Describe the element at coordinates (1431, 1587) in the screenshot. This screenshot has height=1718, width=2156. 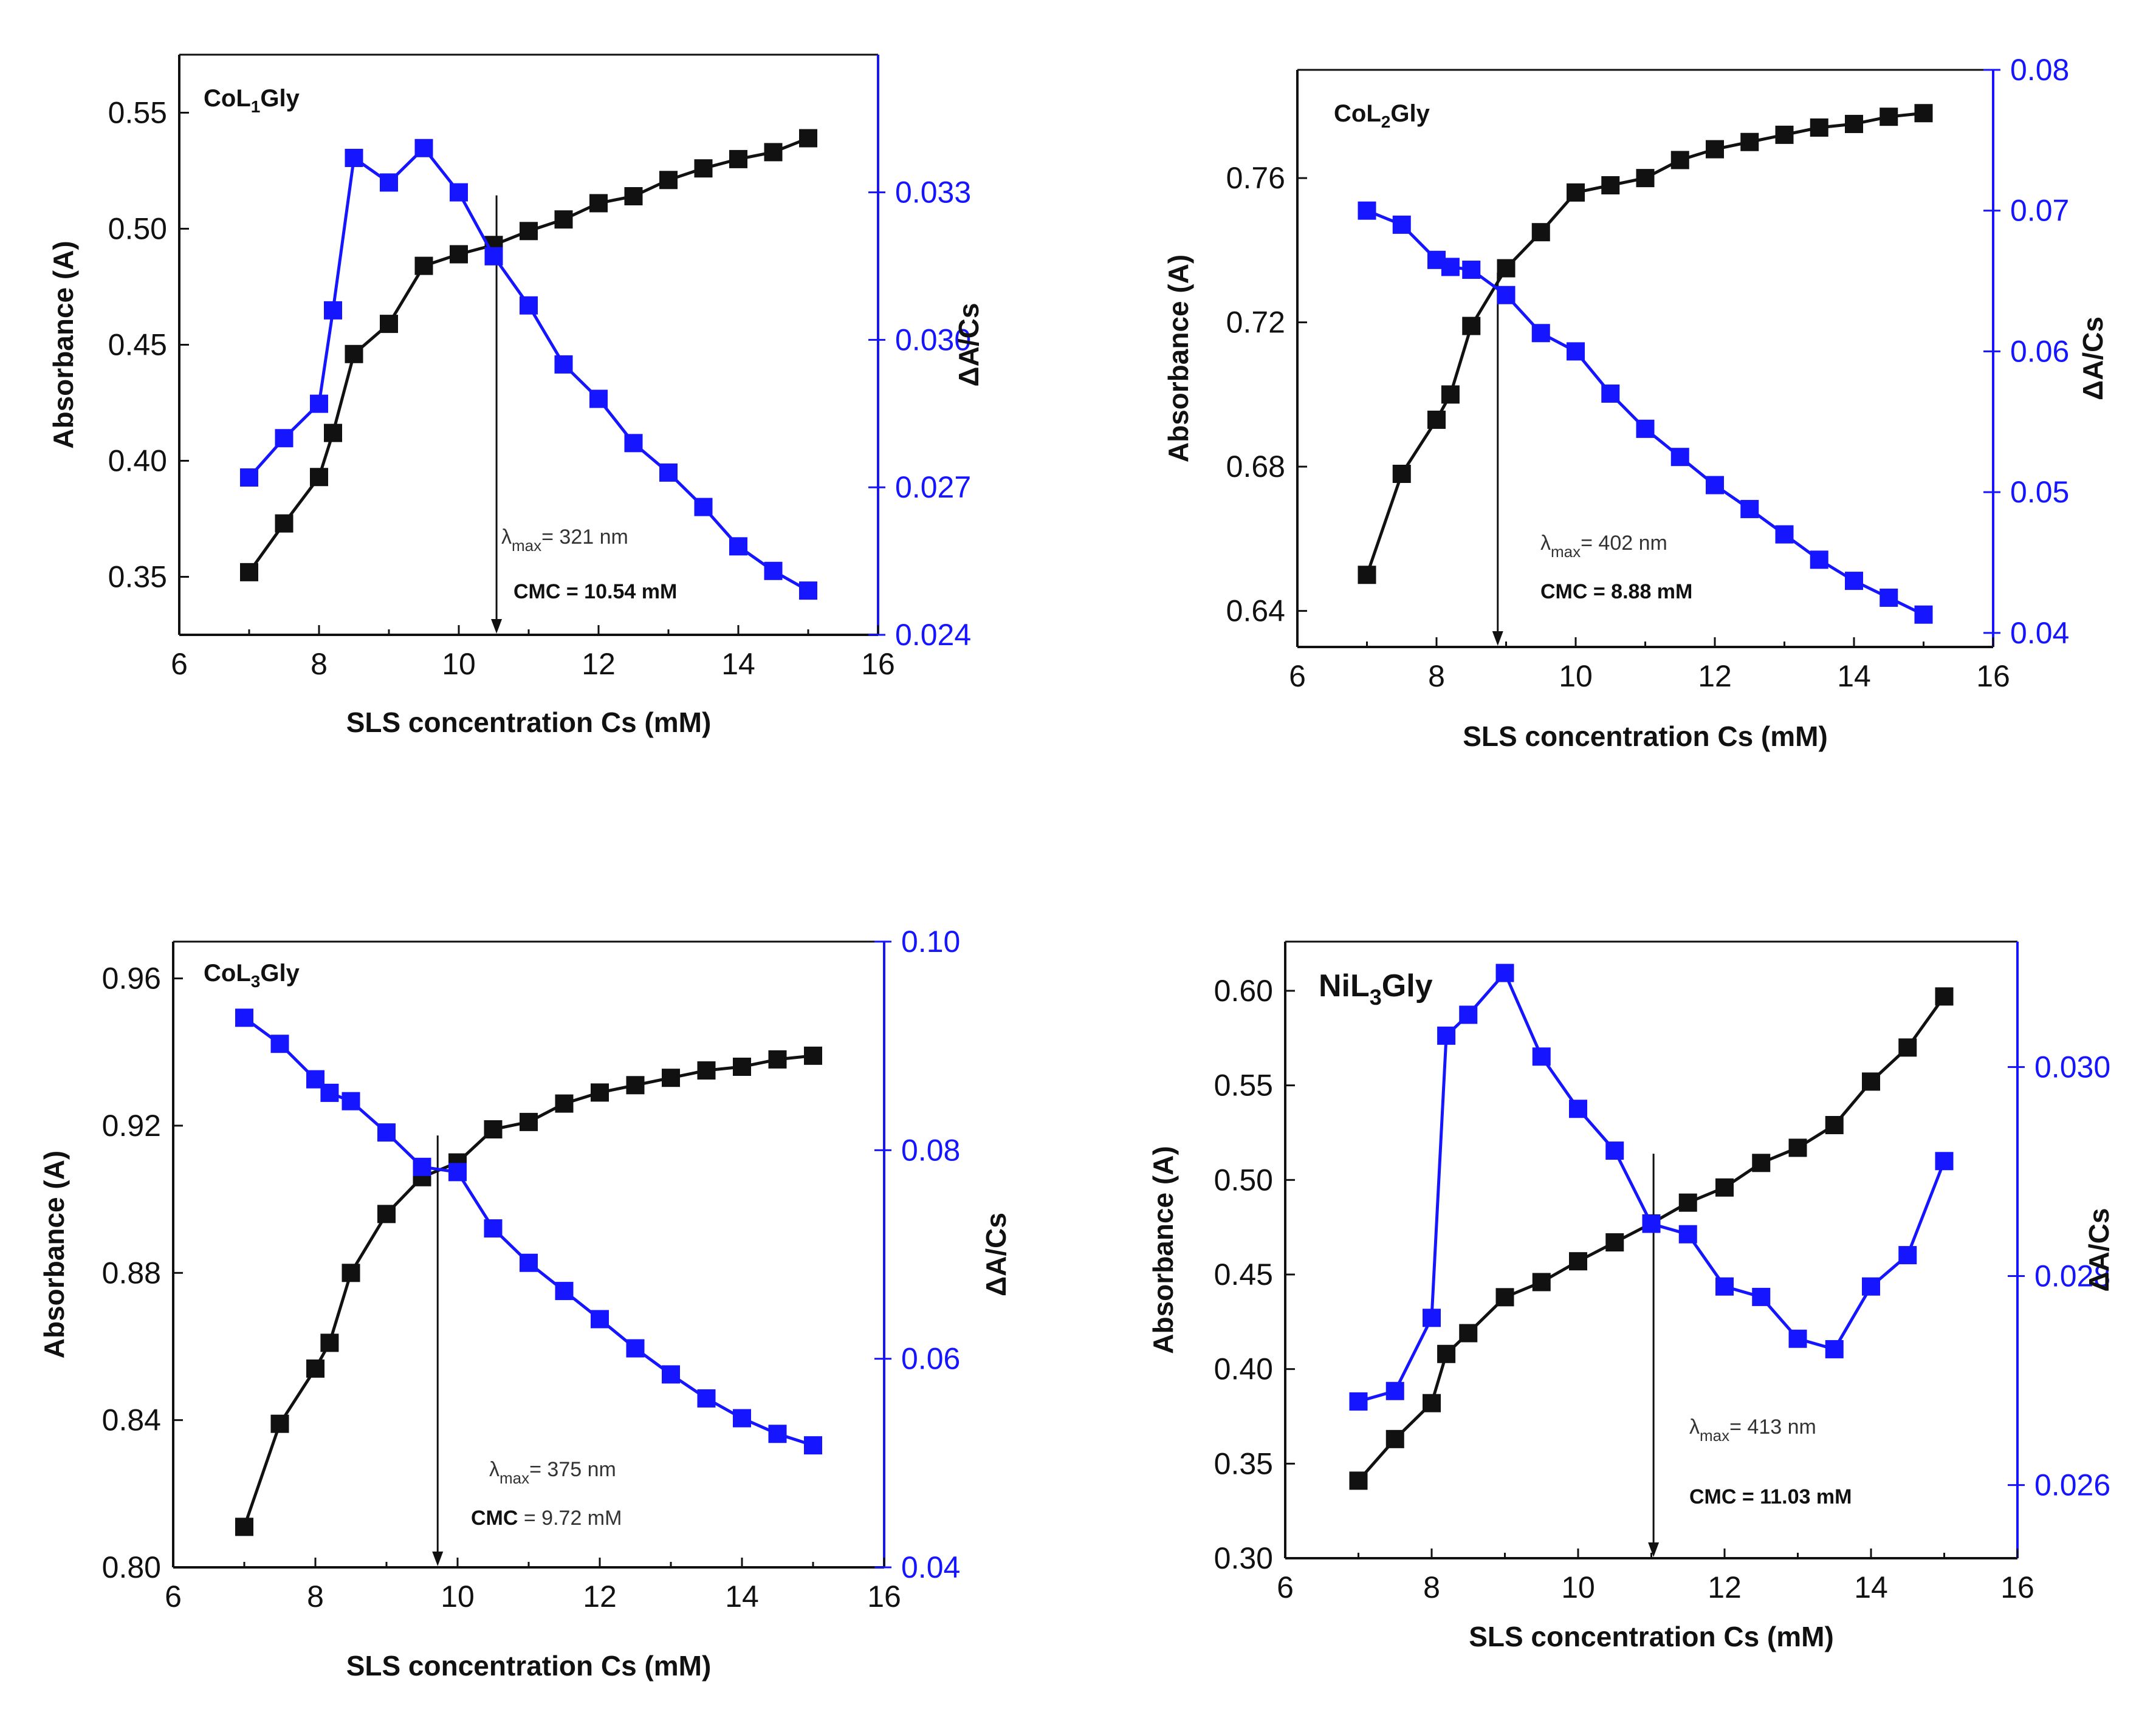
I see `x-tick-label: 8` at that location.